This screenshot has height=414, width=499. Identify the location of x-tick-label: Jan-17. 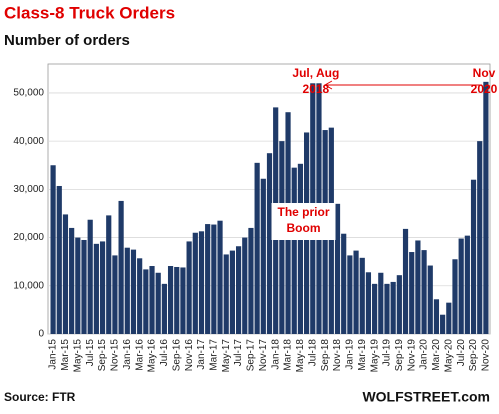
(201, 354).